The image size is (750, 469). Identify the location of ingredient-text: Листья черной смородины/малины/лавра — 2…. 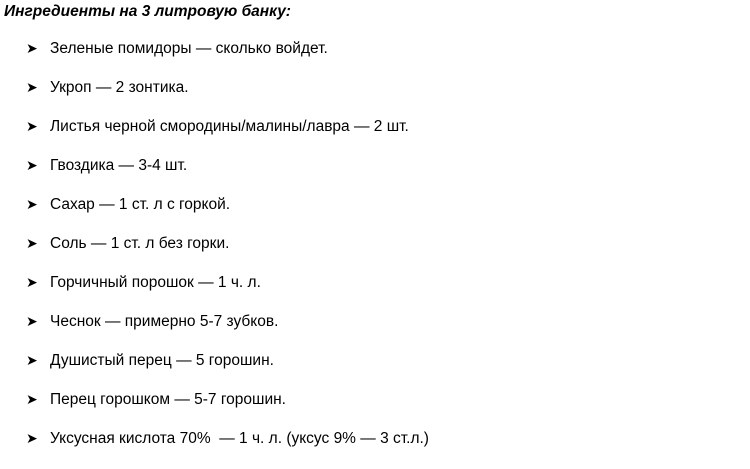
(229, 126).